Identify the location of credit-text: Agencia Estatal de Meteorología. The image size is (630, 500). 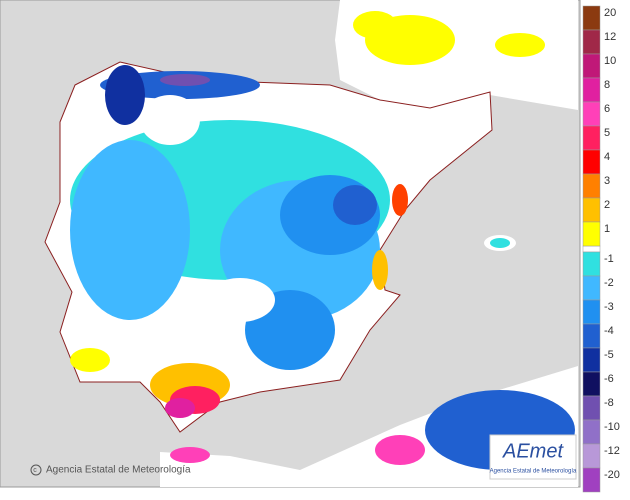
(118, 470).